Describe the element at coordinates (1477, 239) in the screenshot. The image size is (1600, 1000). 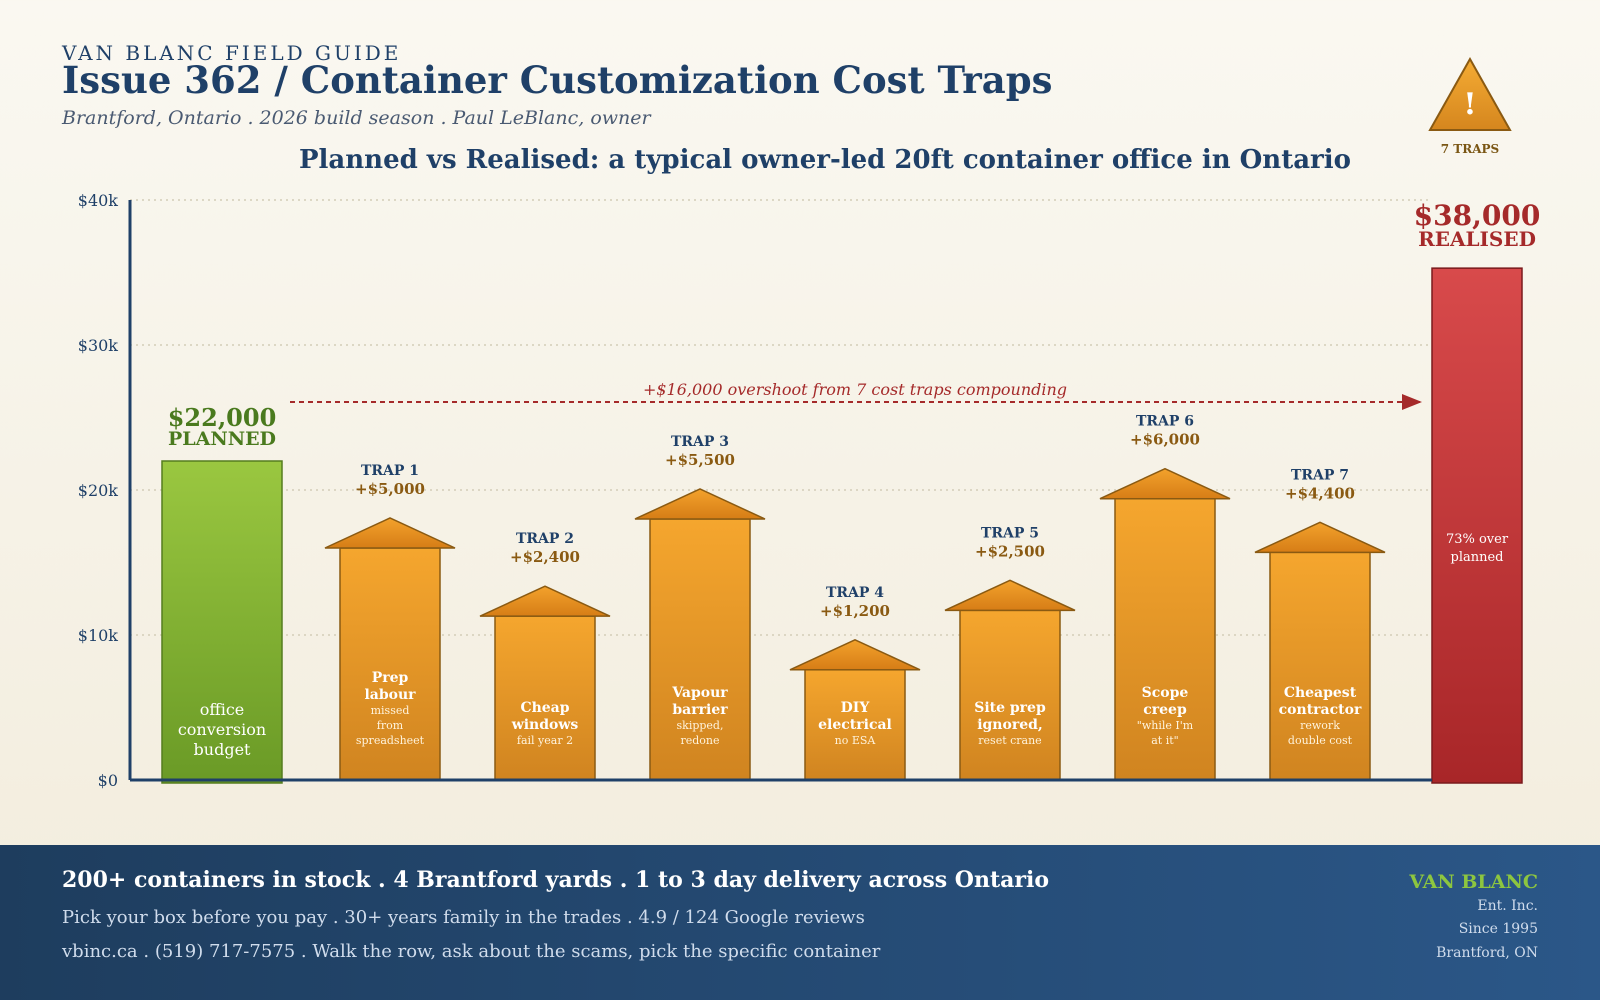
I see `realised-label: REALISED` at that location.